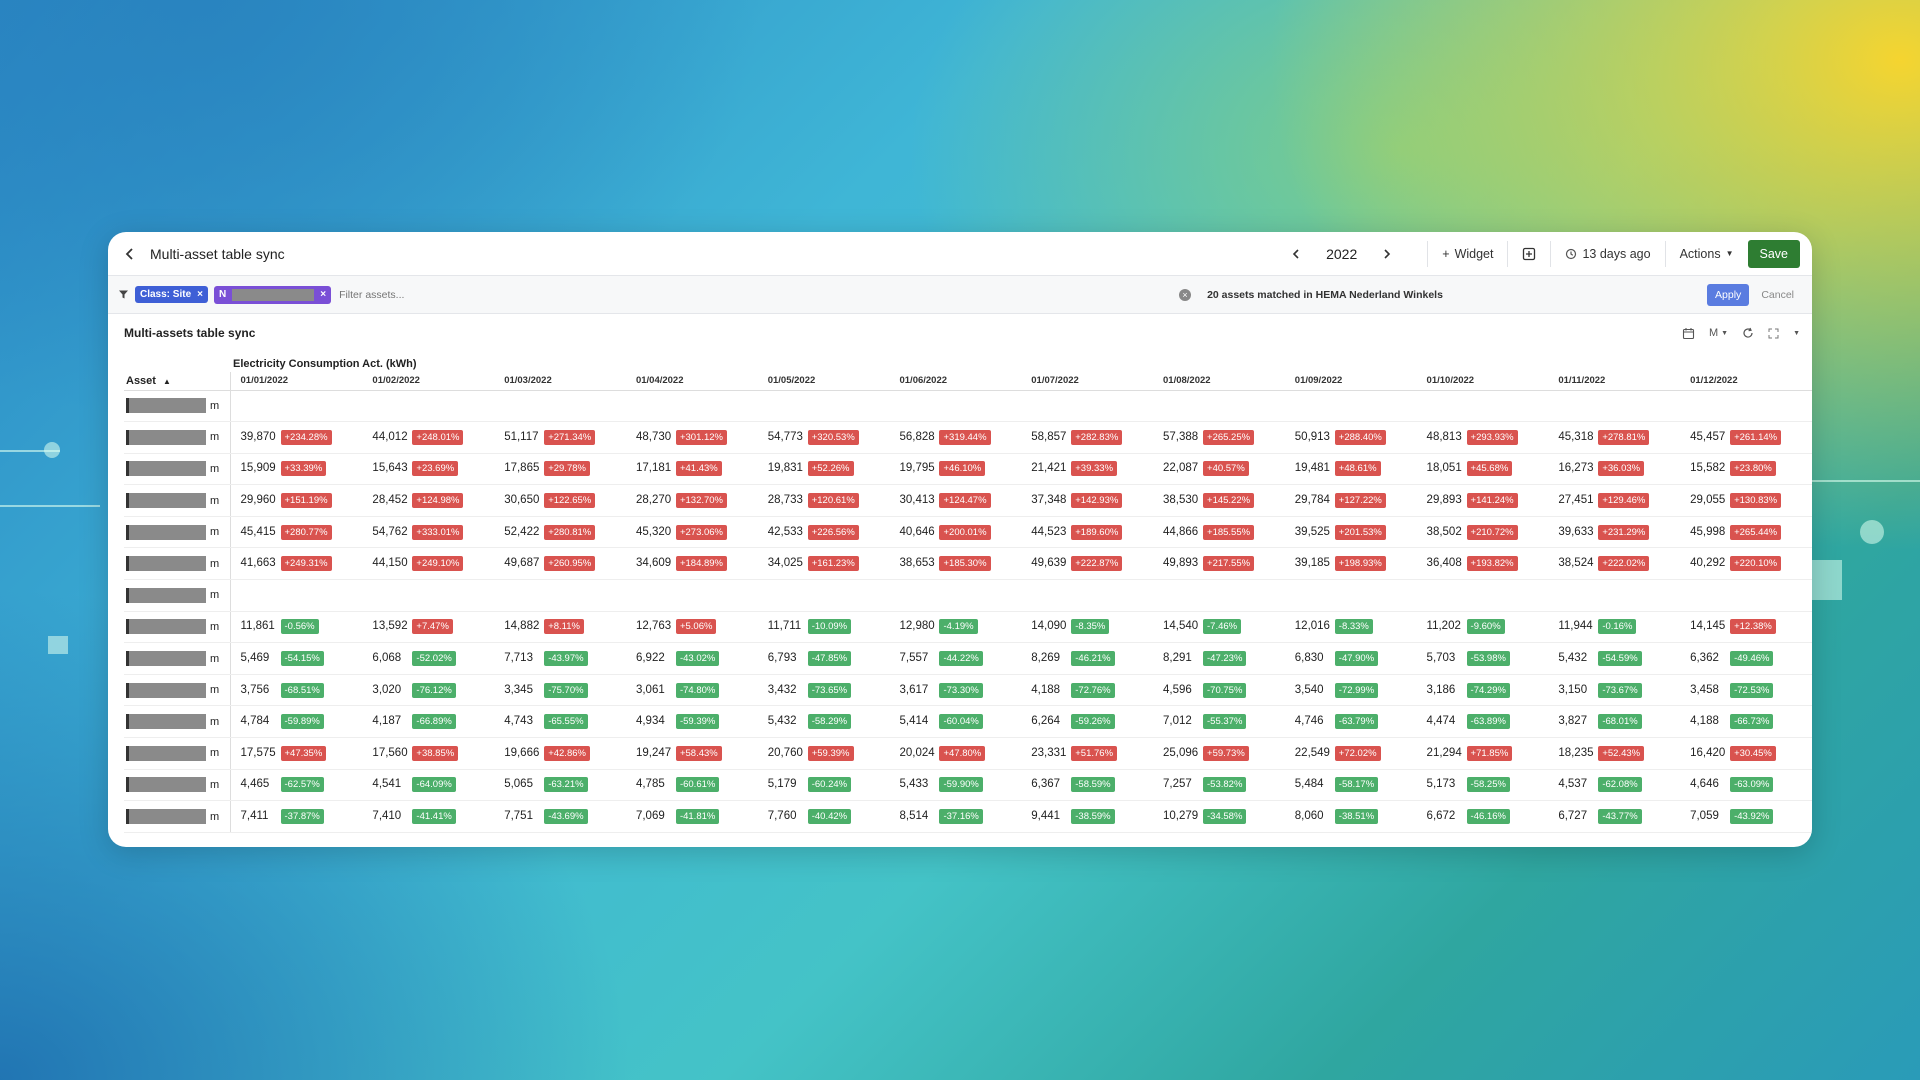  I want to click on chip-label: Class: Site, so click(166, 294).